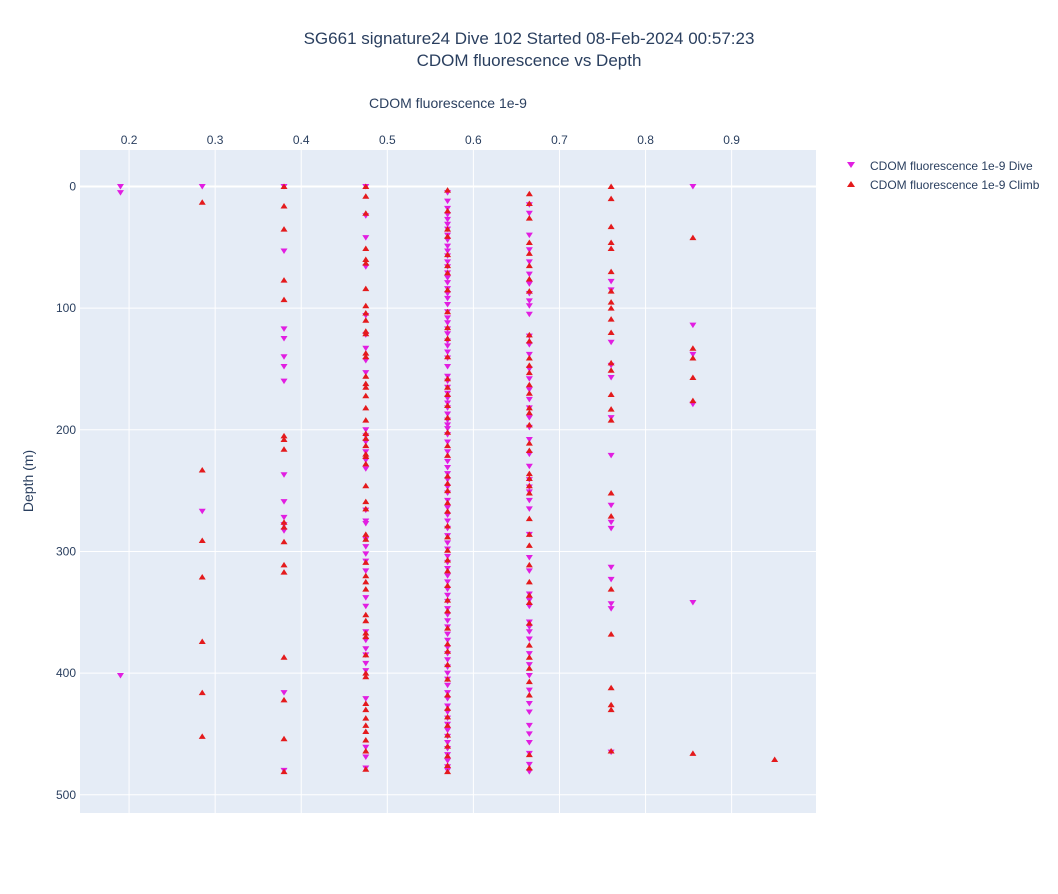  I want to click on x-tick-label: 0.8, so click(645, 140).